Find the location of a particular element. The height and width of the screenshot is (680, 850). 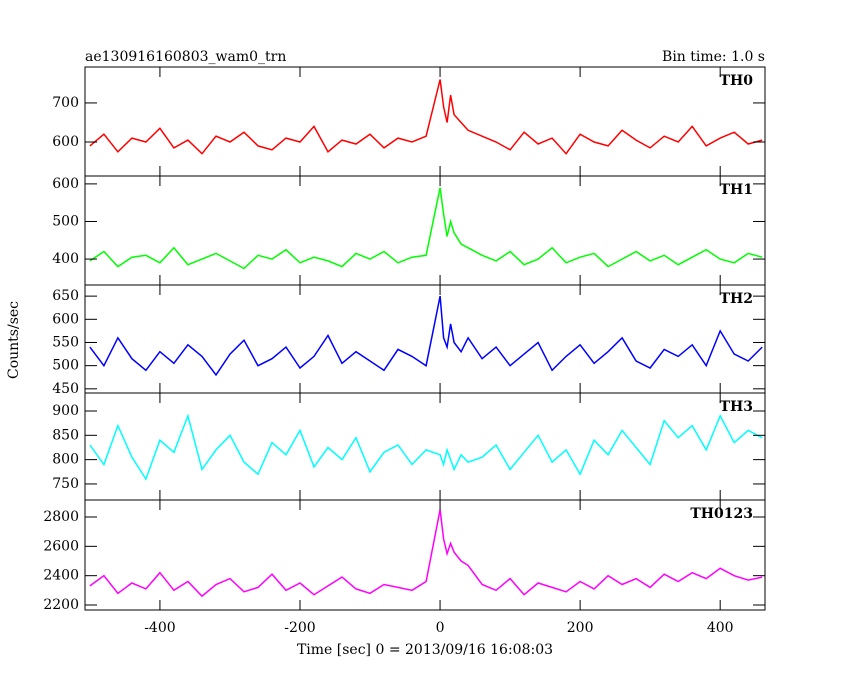

y-tick-label: 450 is located at coordinates (65, 389).